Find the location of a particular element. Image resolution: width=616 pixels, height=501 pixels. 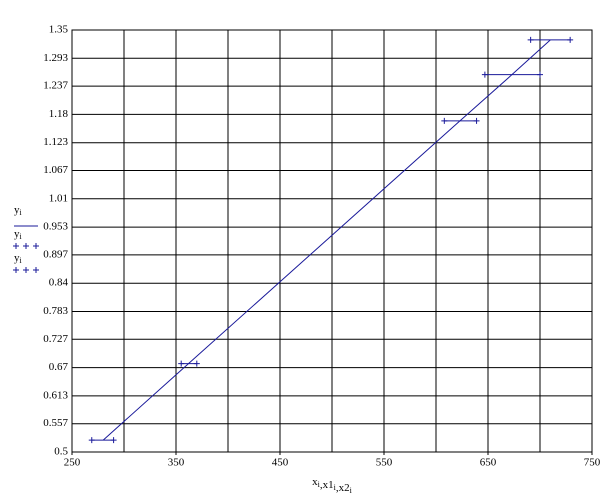

x-axis-label: xi,x1i,x2i is located at coordinates (332, 485).